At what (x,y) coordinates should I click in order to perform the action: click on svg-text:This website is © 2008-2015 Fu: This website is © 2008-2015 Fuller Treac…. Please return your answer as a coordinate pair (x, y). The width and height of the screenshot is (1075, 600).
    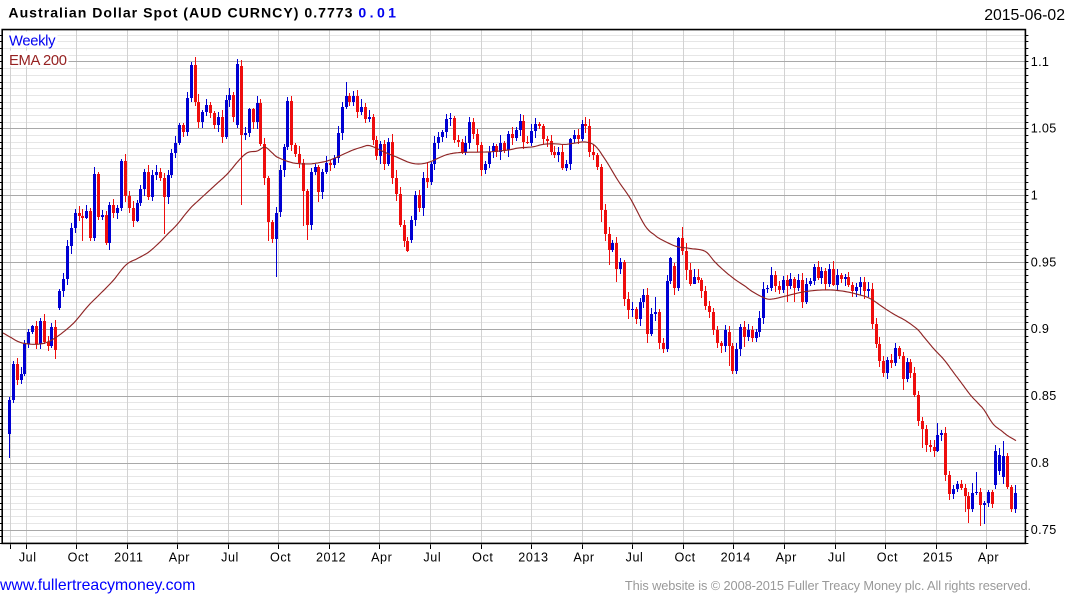
    Looking at the image, I should click on (828, 585).